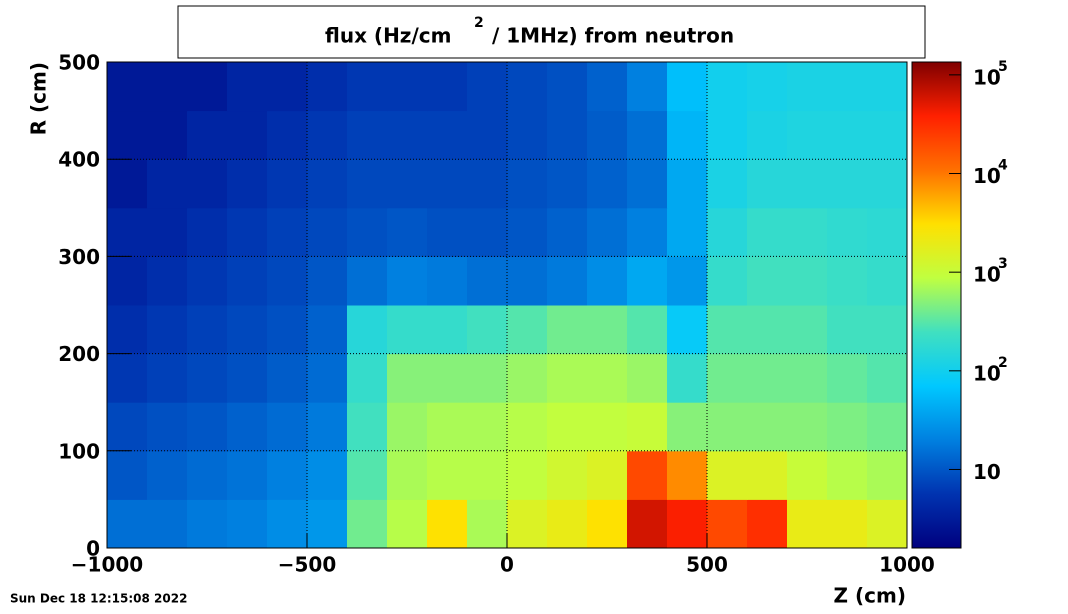  What do you see at coordinates (936, 305) in the screenshot?
I see `colorbar` at bounding box center [936, 305].